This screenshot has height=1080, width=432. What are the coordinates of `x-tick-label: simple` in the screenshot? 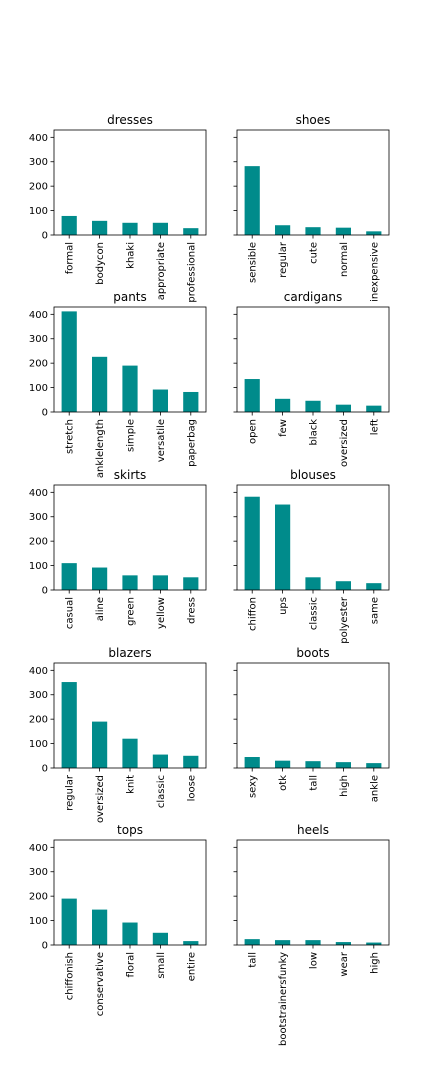 It's located at (131, 435).